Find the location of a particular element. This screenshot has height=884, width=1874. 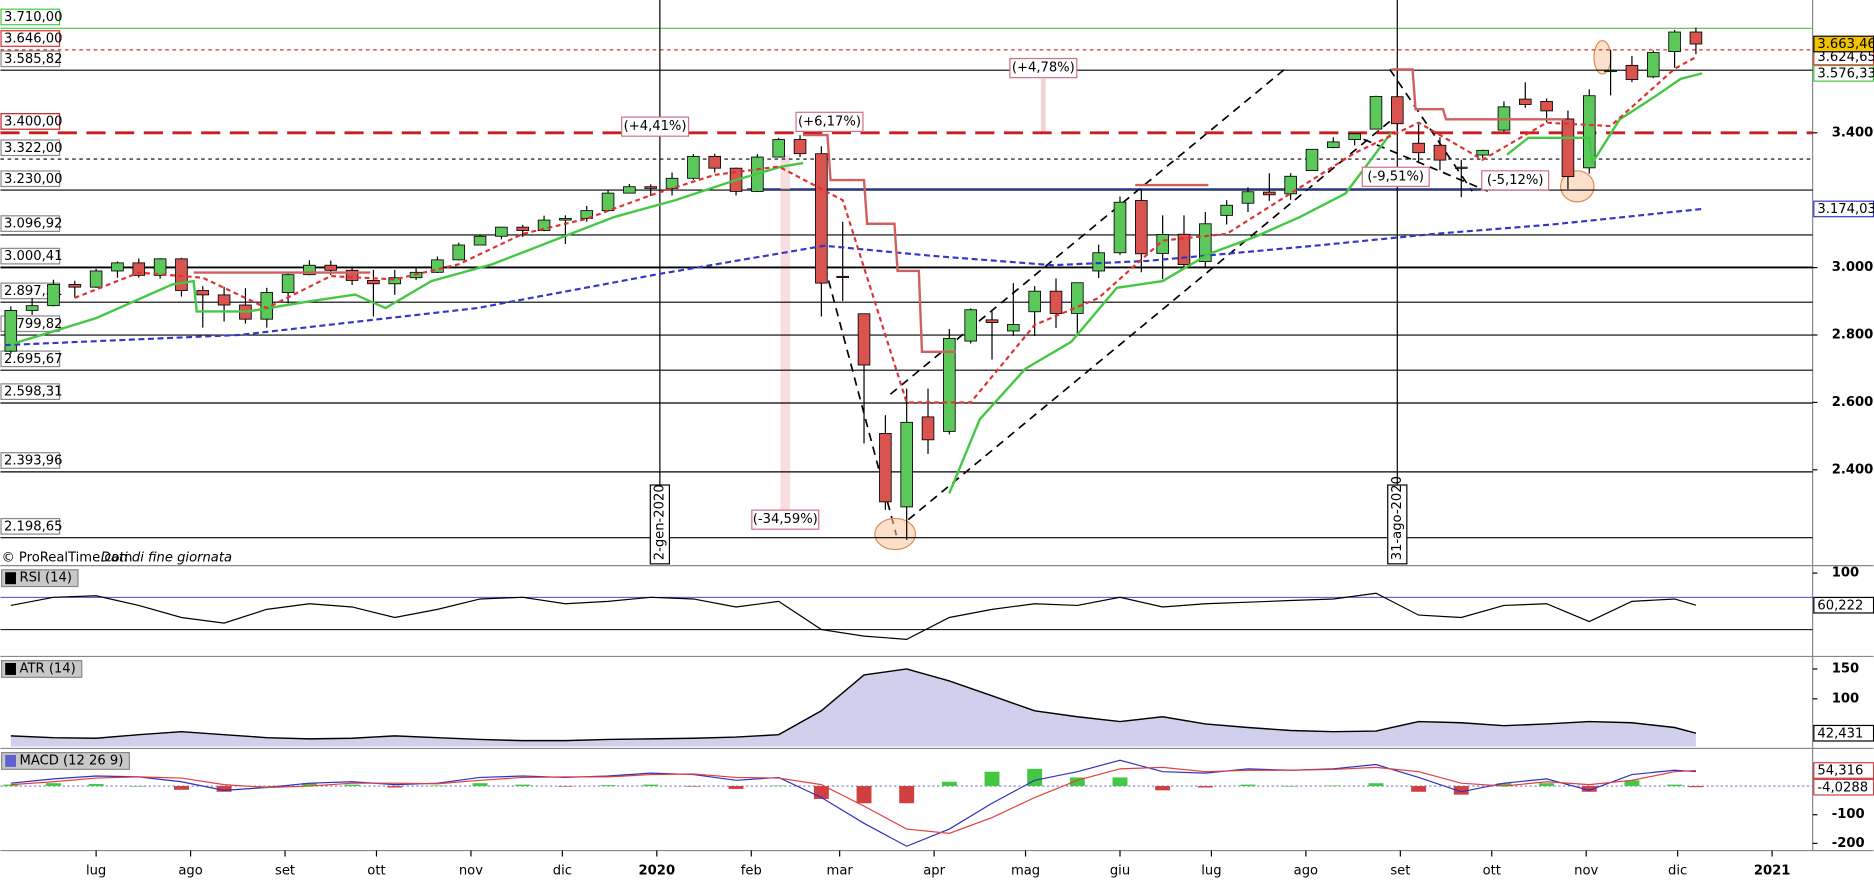

source-note: Dati di fine giornata is located at coordinates (166, 557).